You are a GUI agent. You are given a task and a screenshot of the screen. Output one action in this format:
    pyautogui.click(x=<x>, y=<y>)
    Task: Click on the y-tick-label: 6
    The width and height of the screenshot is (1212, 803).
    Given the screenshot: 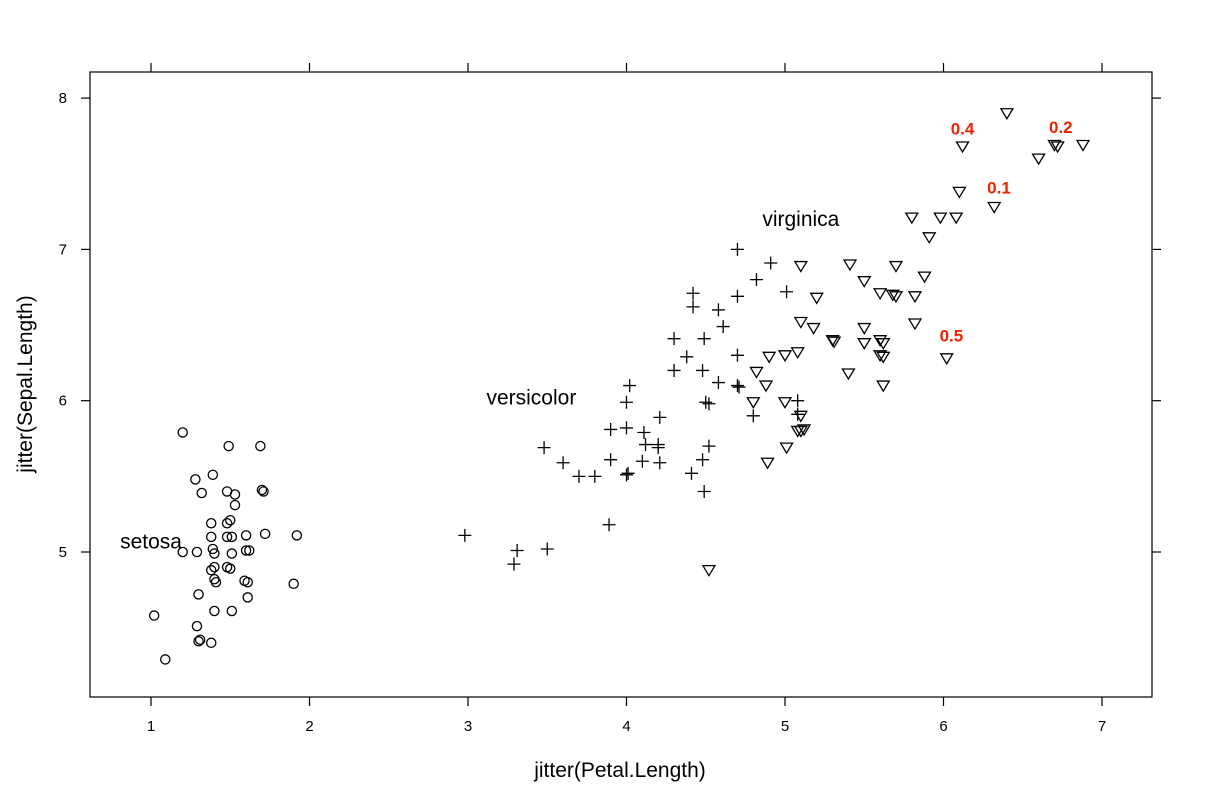 What is the action you would take?
    pyautogui.click(x=63, y=401)
    